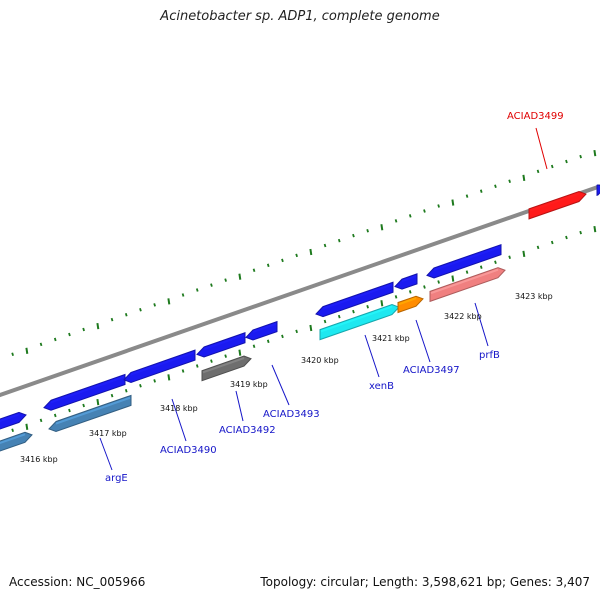  I want to click on cds-6-highlight, so click(409, 279).